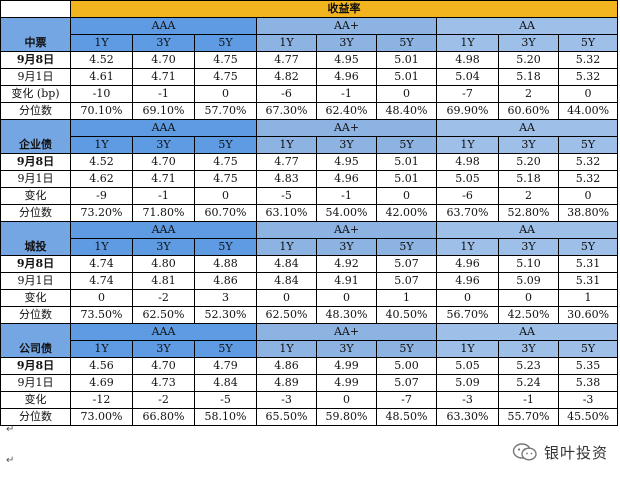  Describe the element at coordinates (588, 264) in the screenshot. I see `data-cell: 5.31` at that location.